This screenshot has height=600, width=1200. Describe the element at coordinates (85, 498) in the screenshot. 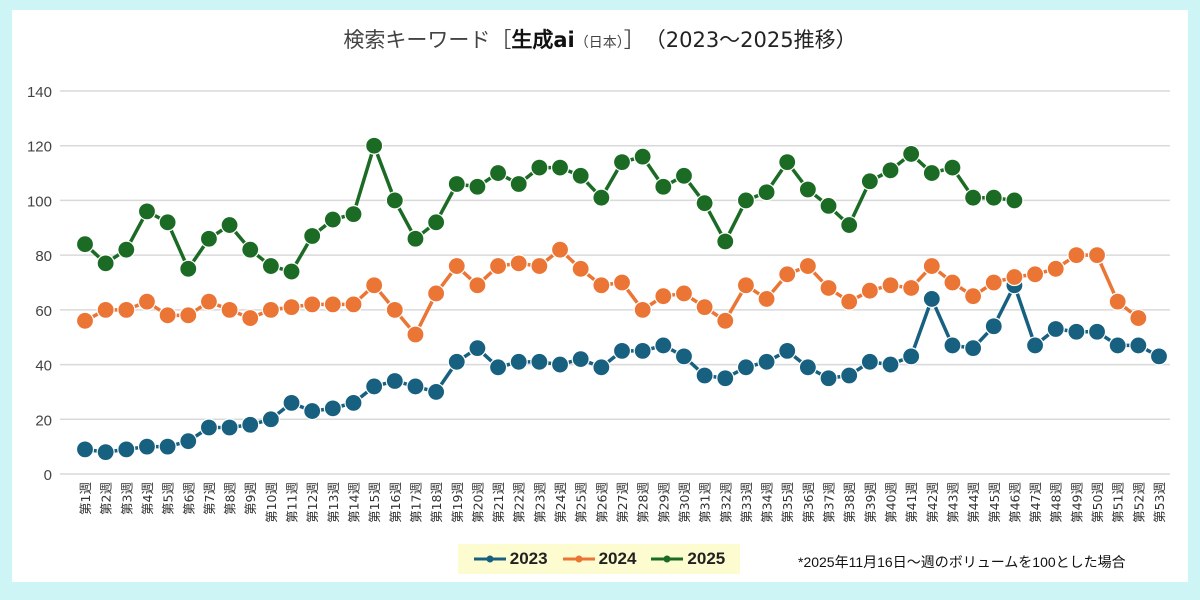

I see `x-tick-label: 第1週` at that location.